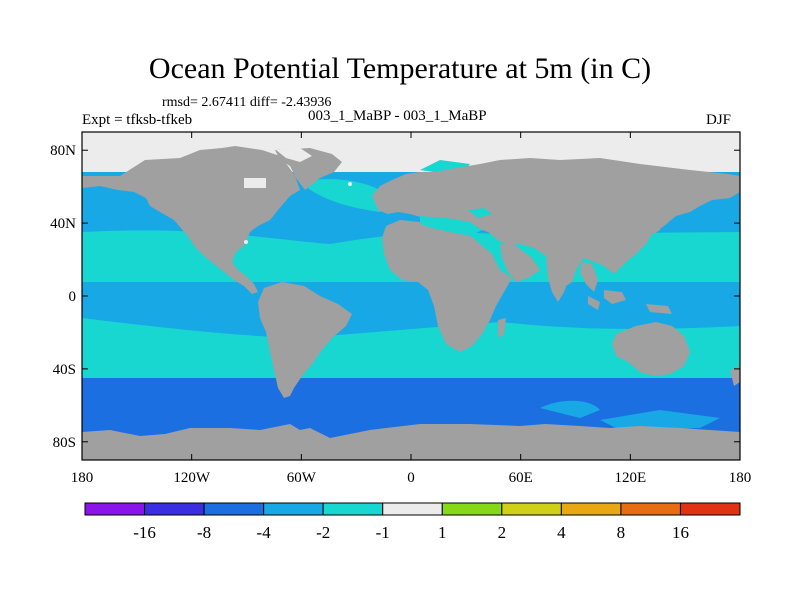 The height and width of the screenshot is (600, 800). Describe the element at coordinates (719, 120) in the screenshot. I see `season-label: DJF` at that location.